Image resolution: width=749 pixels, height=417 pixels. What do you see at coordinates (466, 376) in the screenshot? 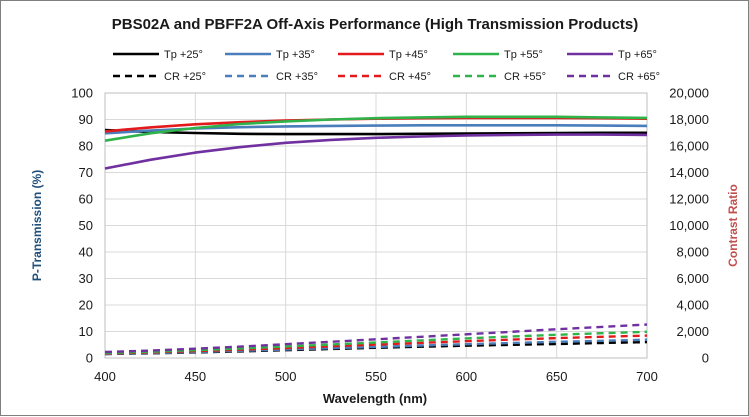
I see `x-tick-label: 600` at bounding box center [466, 376].